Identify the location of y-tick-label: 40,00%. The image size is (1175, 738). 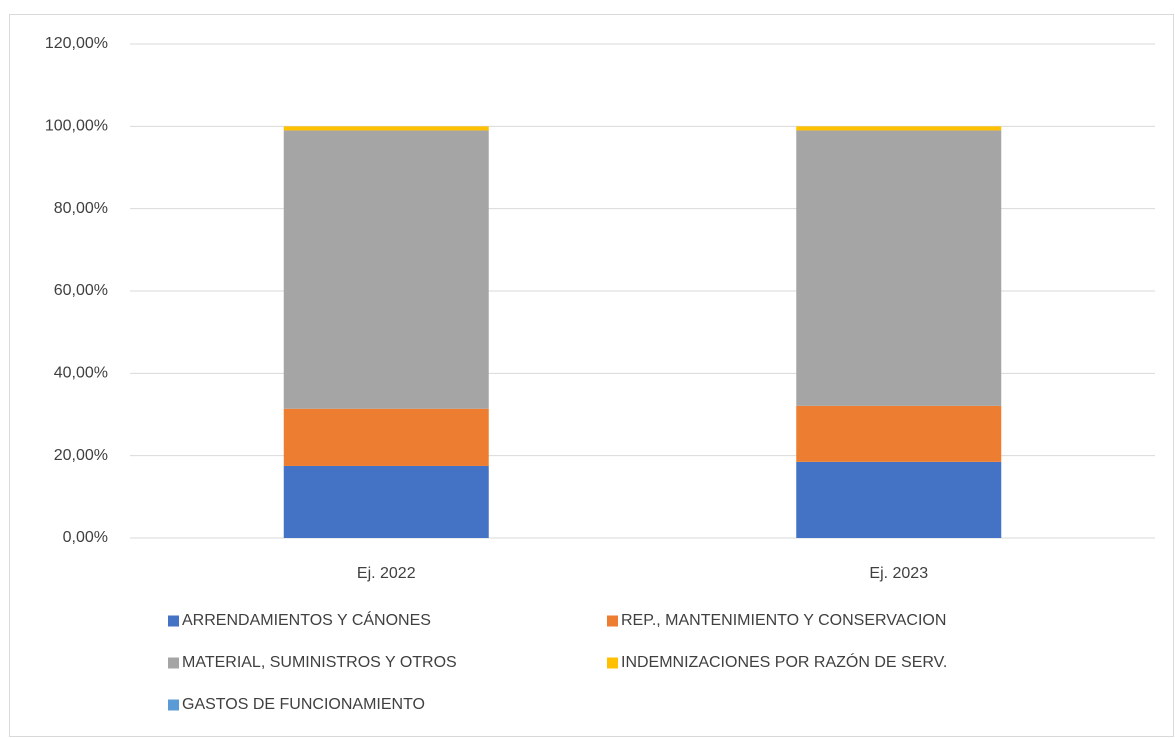
(81, 373).